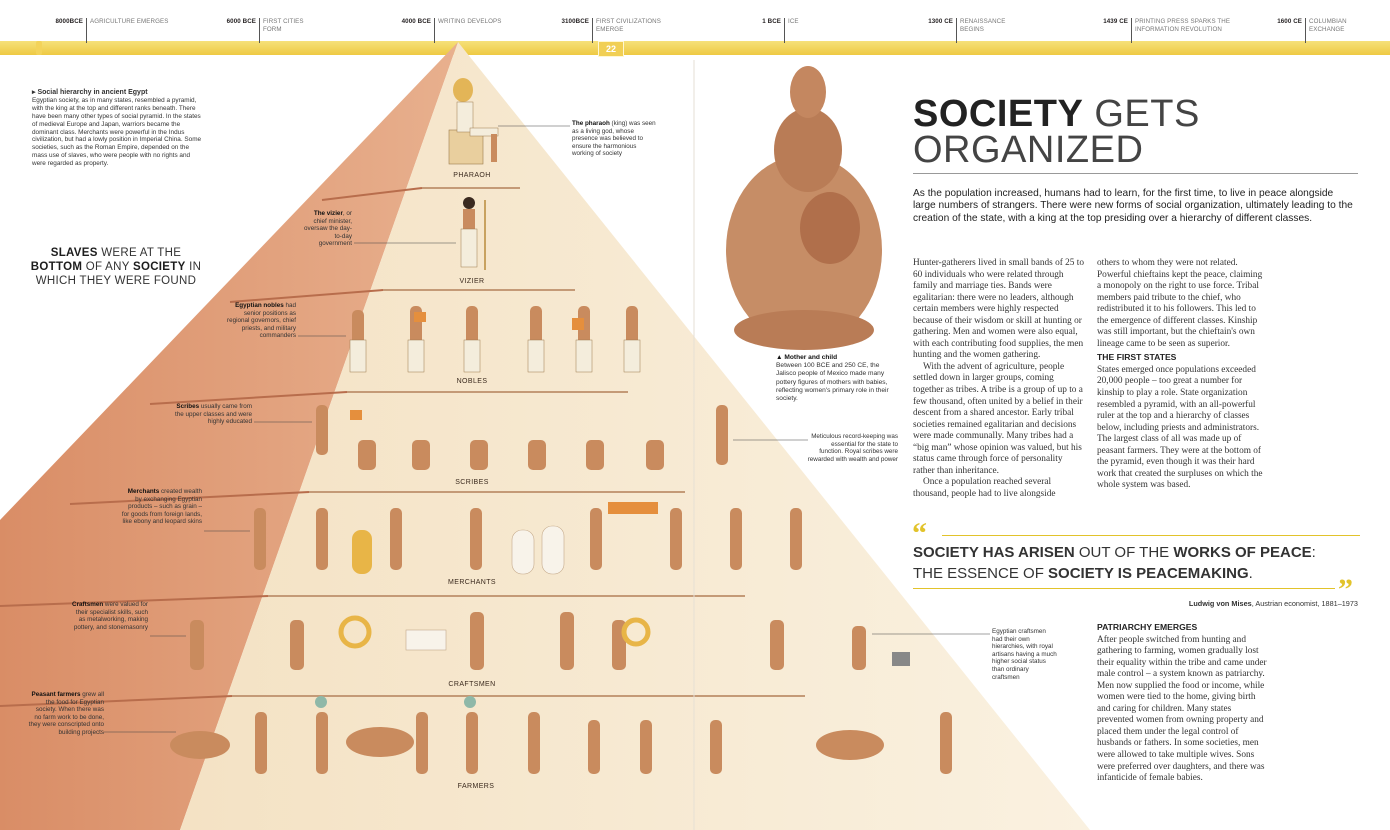 Image resolution: width=1390 pixels, height=830 pixels. I want to click on timeline-label: ICE, so click(793, 21).